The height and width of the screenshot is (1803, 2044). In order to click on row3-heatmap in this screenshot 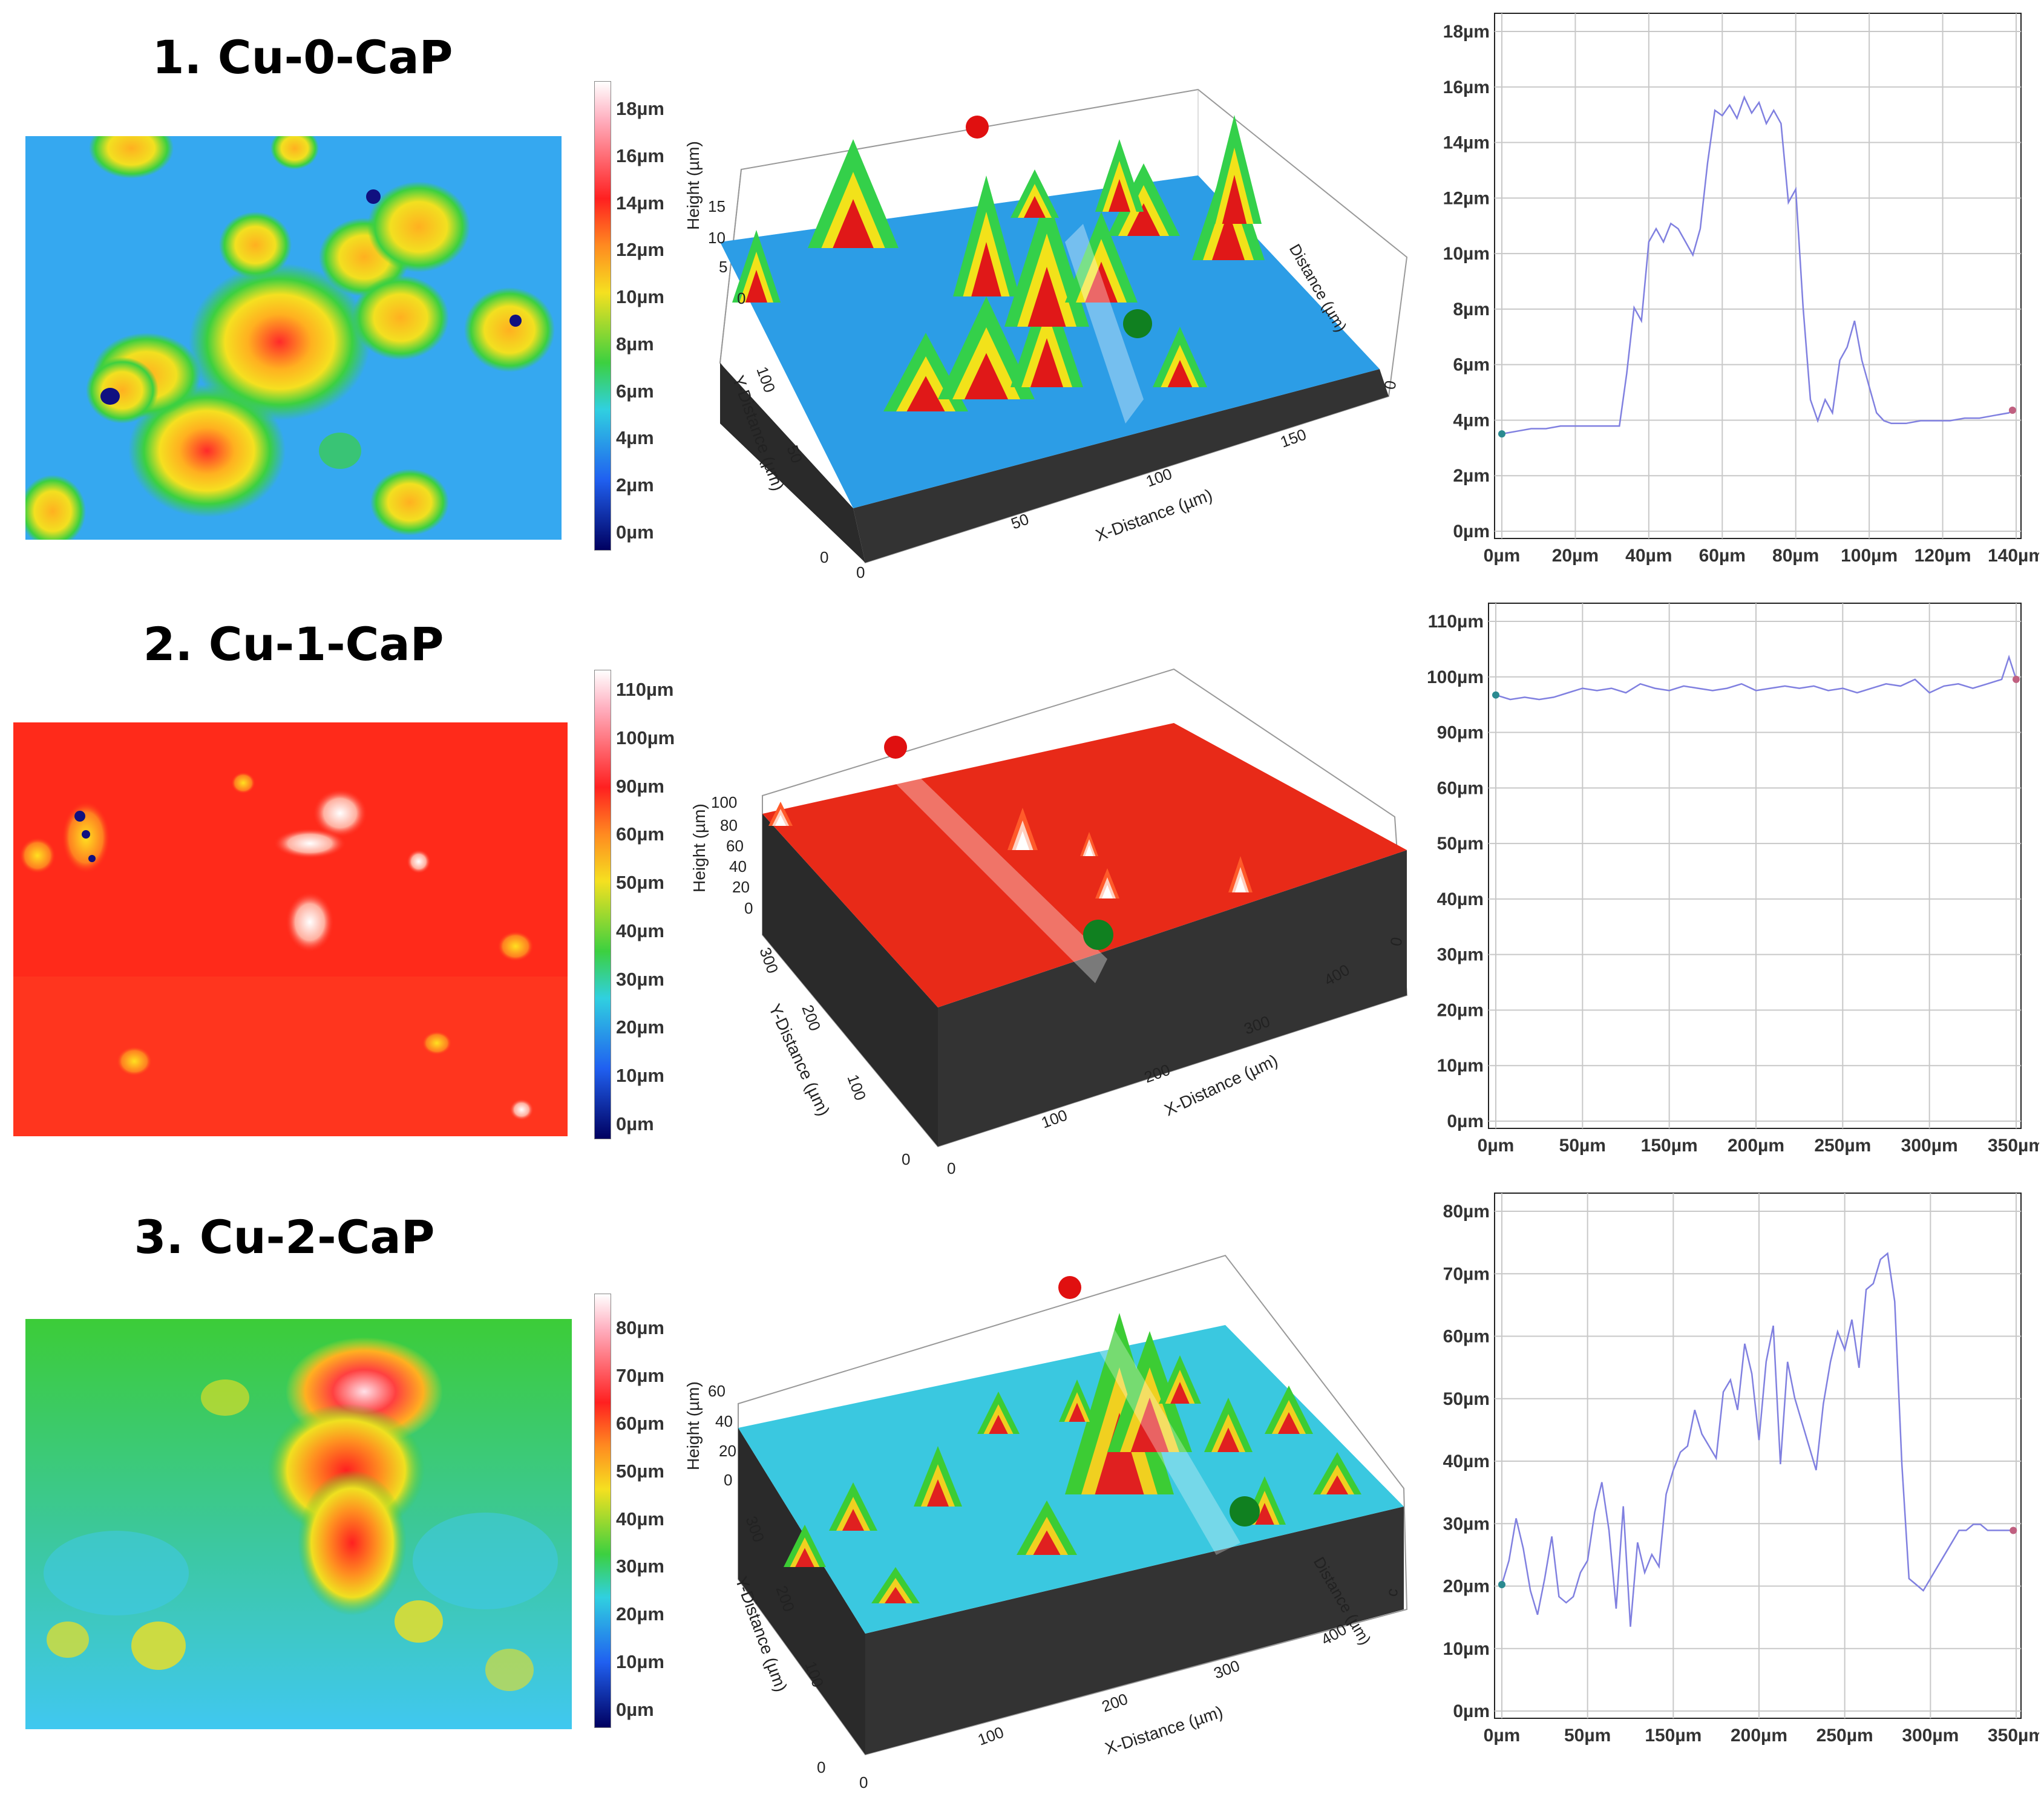, I will do `click(299, 1524)`.